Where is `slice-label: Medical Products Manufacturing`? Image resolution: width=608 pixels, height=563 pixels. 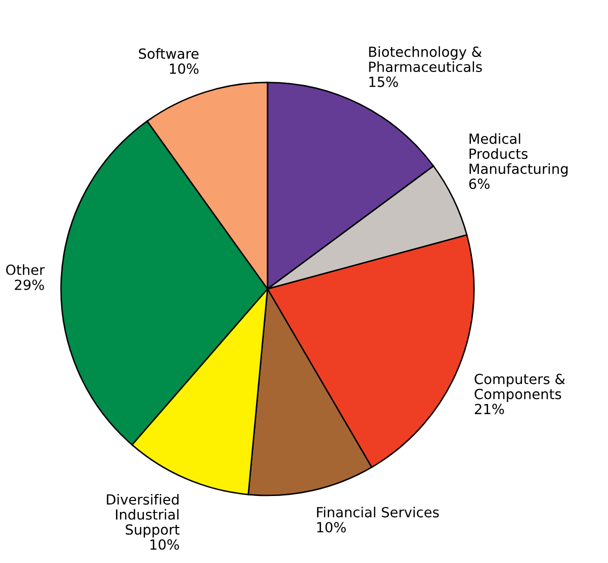
slice-label: Medical Products Manufacturing is located at coordinates (519, 155).